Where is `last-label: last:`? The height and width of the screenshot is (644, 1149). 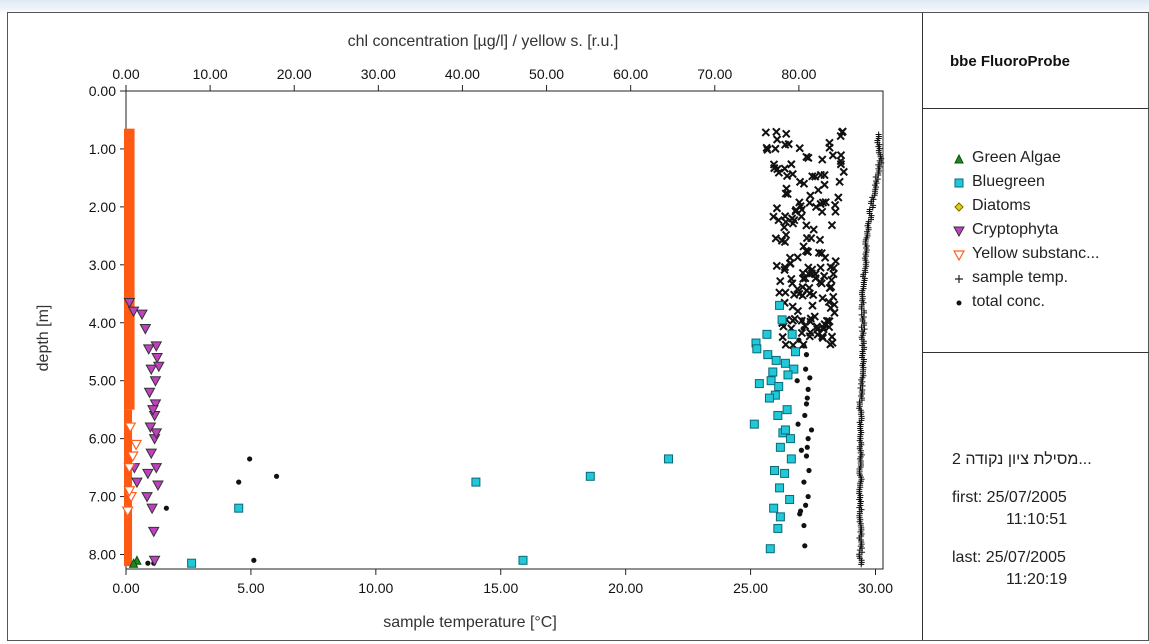
last-label: last: is located at coordinates (967, 557).